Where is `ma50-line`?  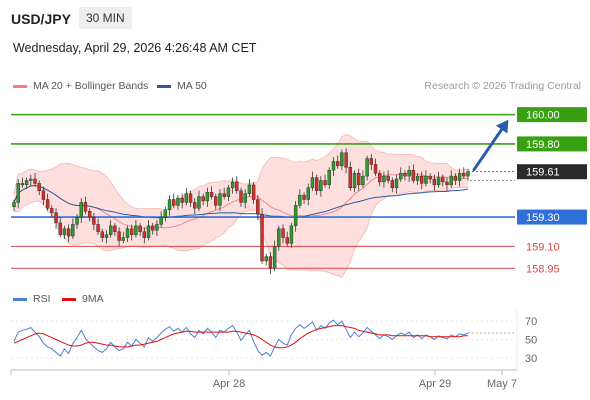
ma50-line is located at coordinates (241, 202).